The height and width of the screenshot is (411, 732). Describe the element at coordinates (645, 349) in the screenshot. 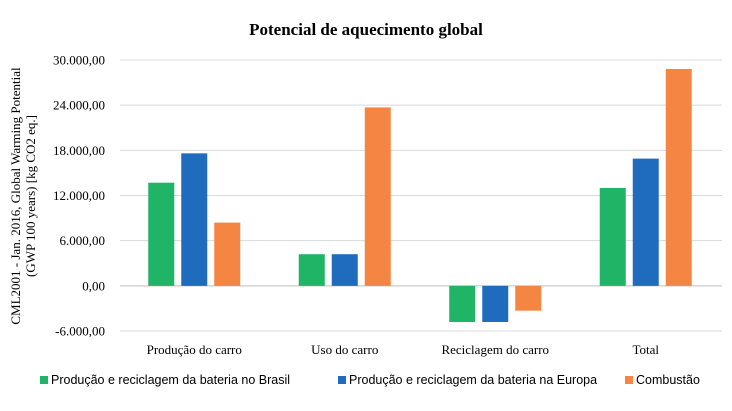

I see `x-tick-label: Total` at that location.